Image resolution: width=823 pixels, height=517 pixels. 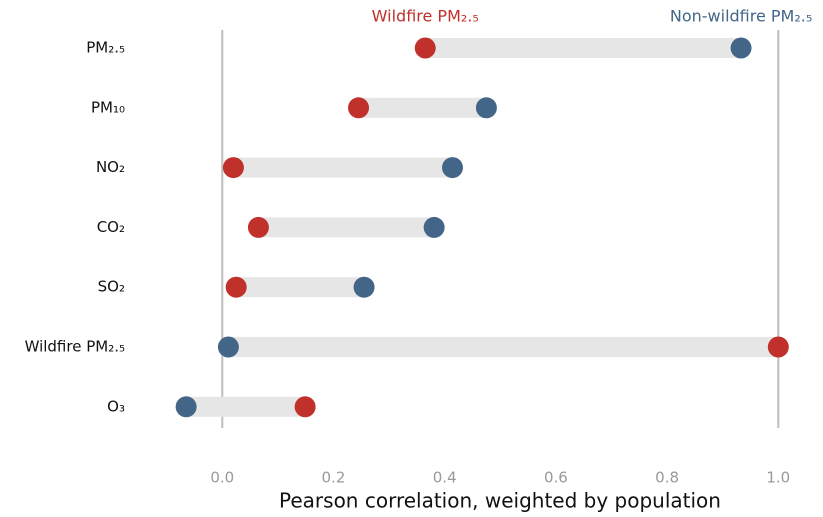 What do you see at coordinates (108, 107) in the screenshot?
I see `y-tick-label: PM₁₀` at bounding box center [108, 107].